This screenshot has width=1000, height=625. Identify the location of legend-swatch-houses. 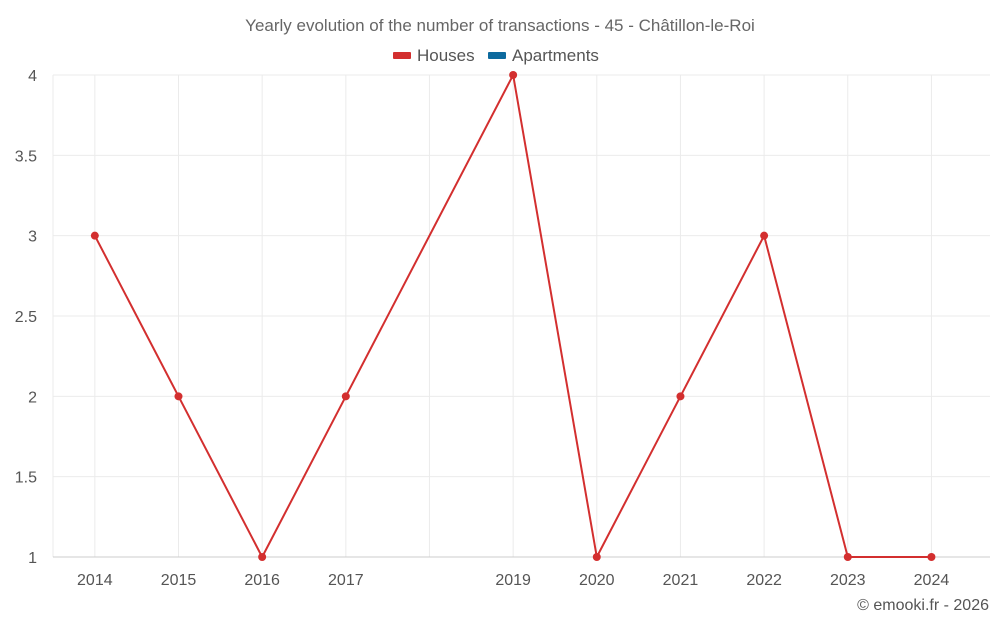
(402, 55).